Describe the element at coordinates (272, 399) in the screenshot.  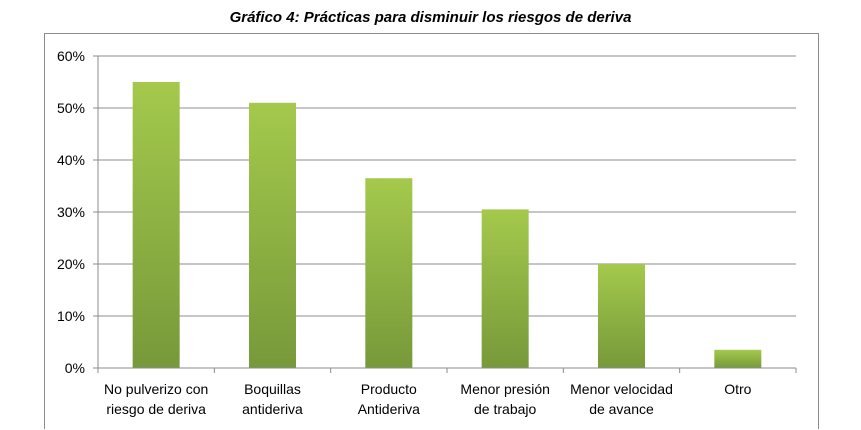
I see `x-category-label: Boquillas antideriva` at that location.